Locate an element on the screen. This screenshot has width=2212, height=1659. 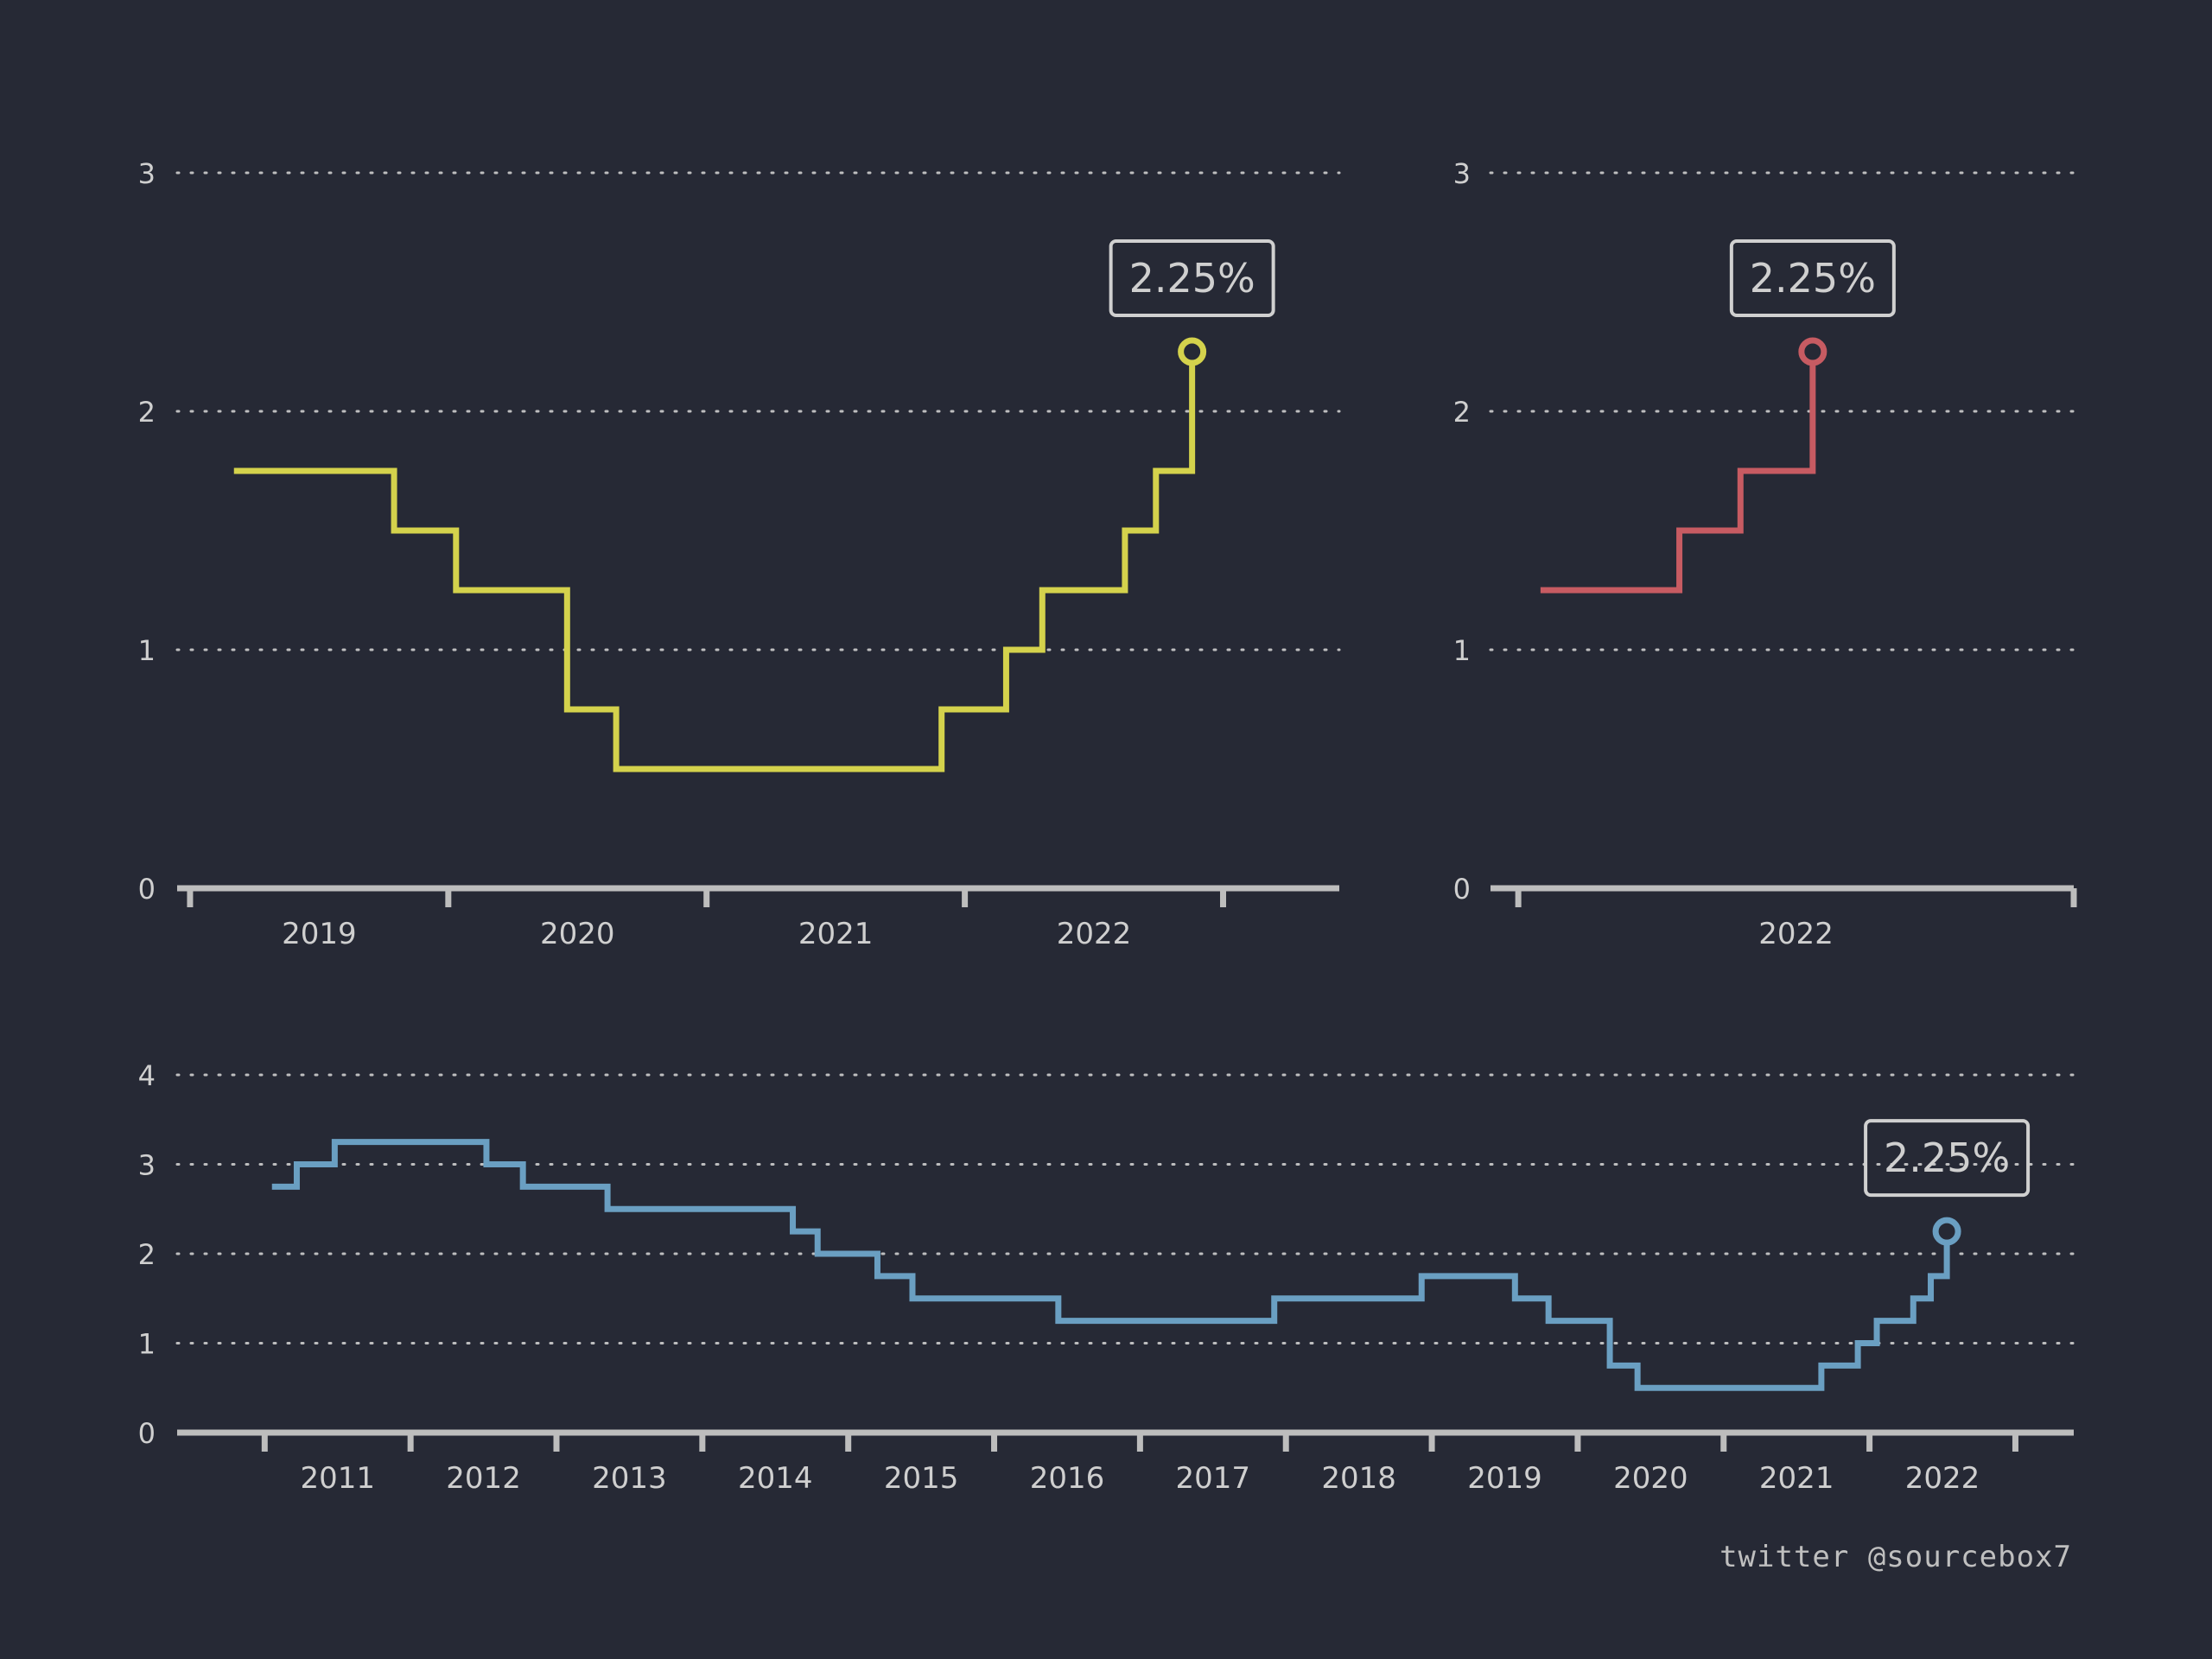
chart-2: 0 1 2 3 2022 2.25% is located at coordinates (1765, 554).